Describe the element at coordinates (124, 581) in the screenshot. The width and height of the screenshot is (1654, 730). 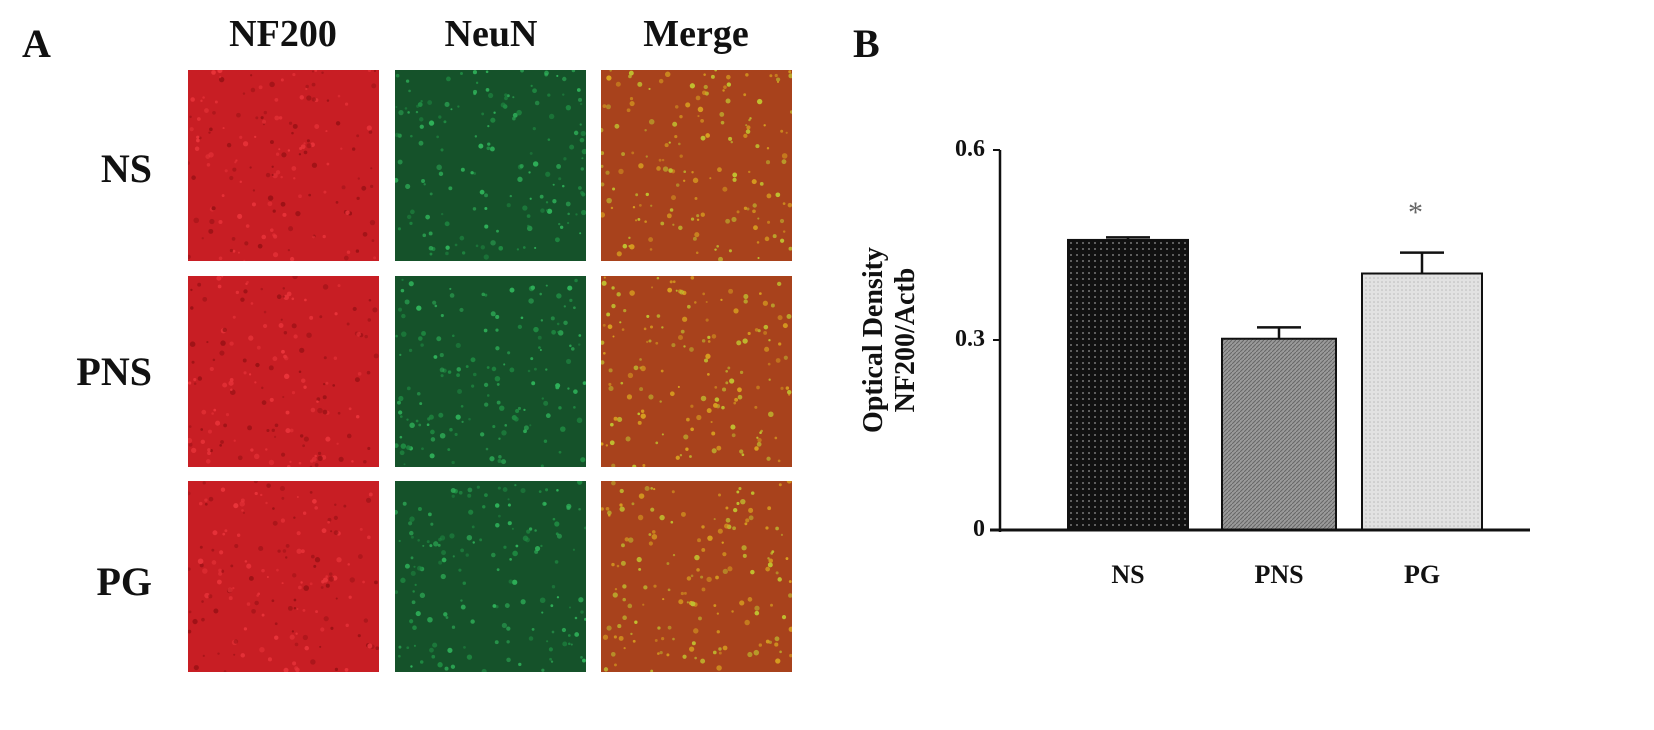
I see `row-label-pg: PG` at that location.